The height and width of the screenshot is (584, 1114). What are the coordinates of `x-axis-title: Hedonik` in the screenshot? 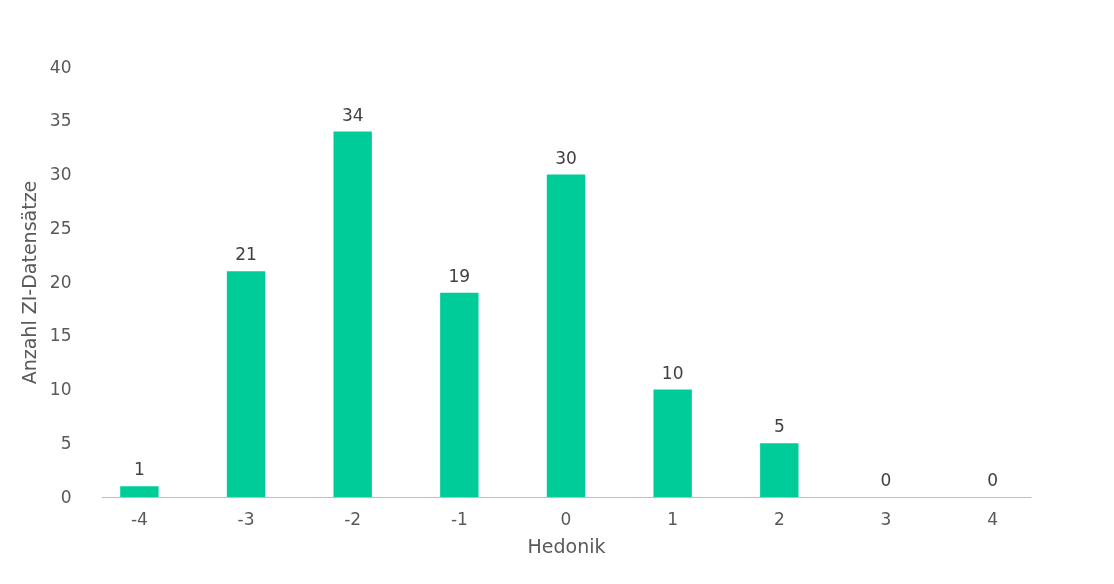 It's located at (566, 545).